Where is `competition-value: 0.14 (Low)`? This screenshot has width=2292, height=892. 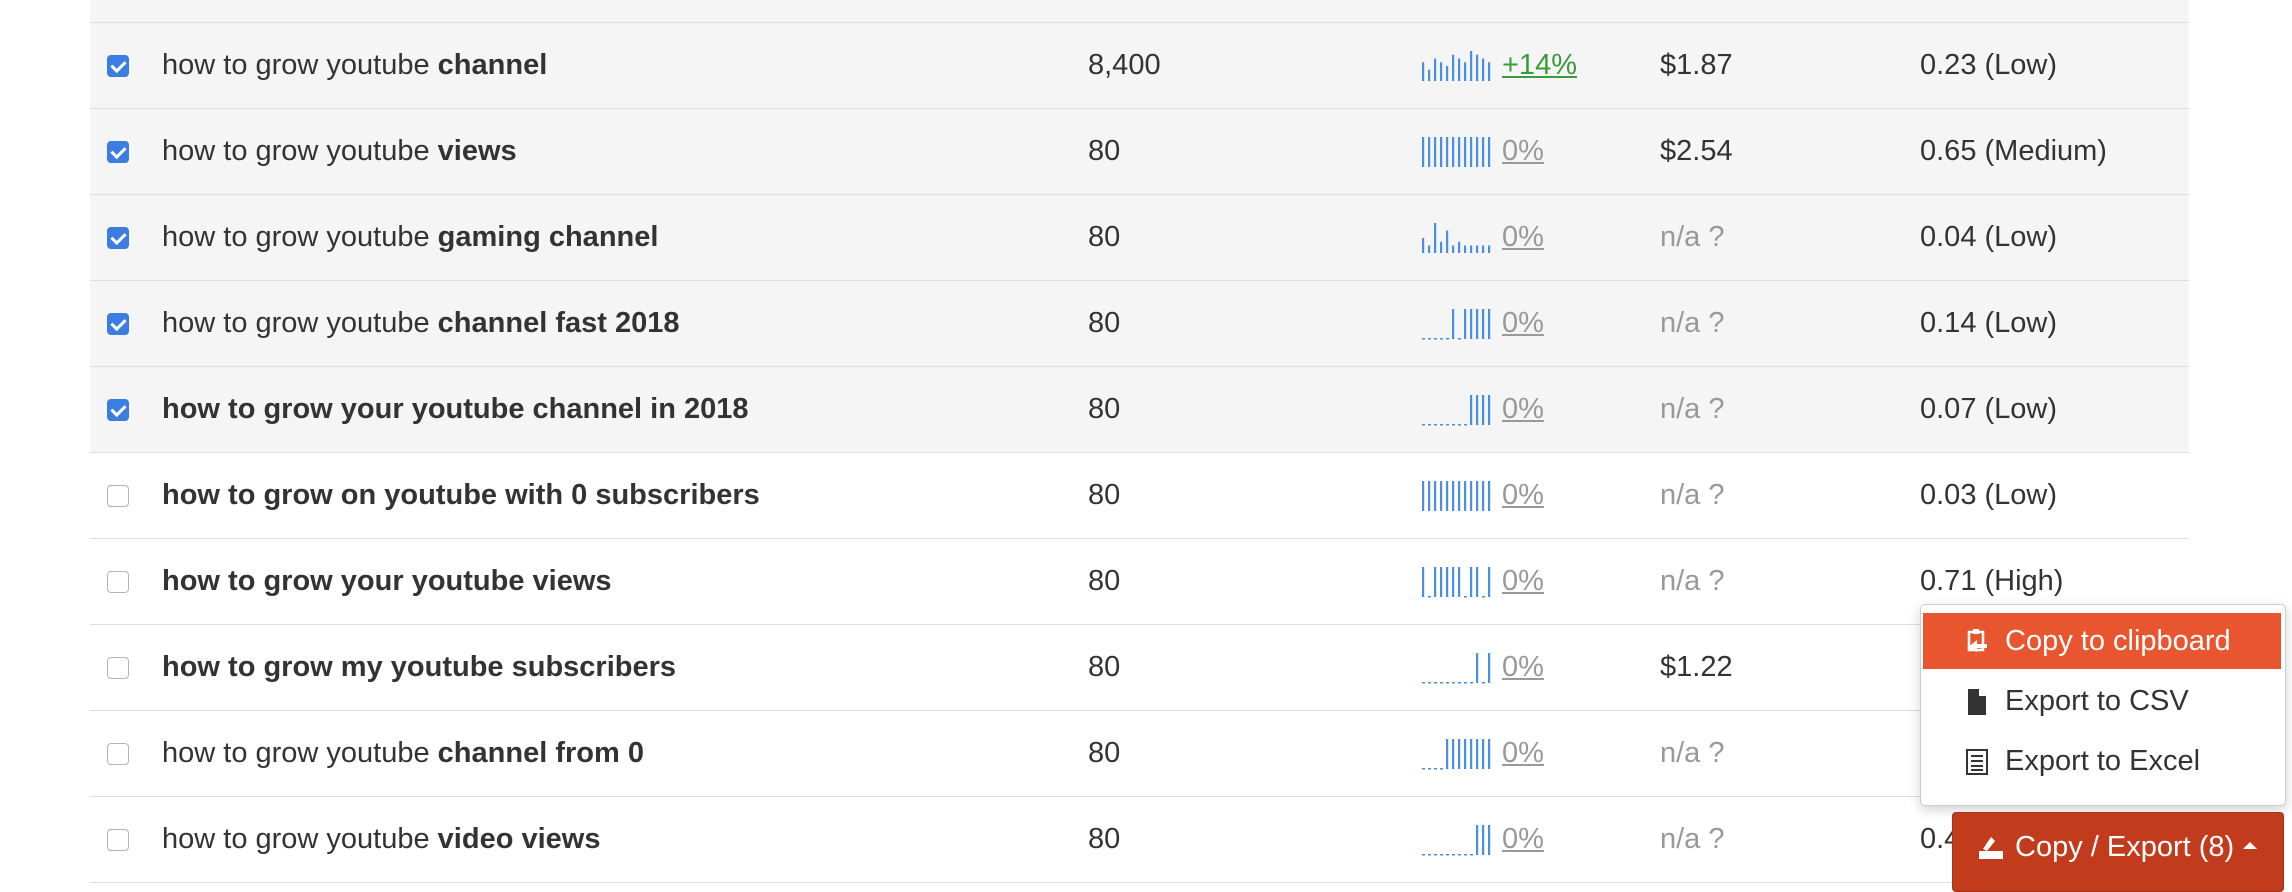 competition-value: 0.14 (Low) is located at coordinates (1989, 323).